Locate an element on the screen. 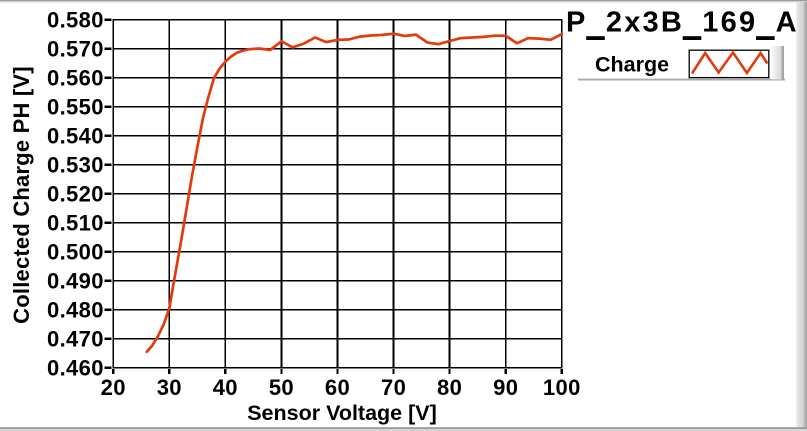 This screenshot has width=807, height=431. svg-text: 0.490 is located at coordinates (75, 281).